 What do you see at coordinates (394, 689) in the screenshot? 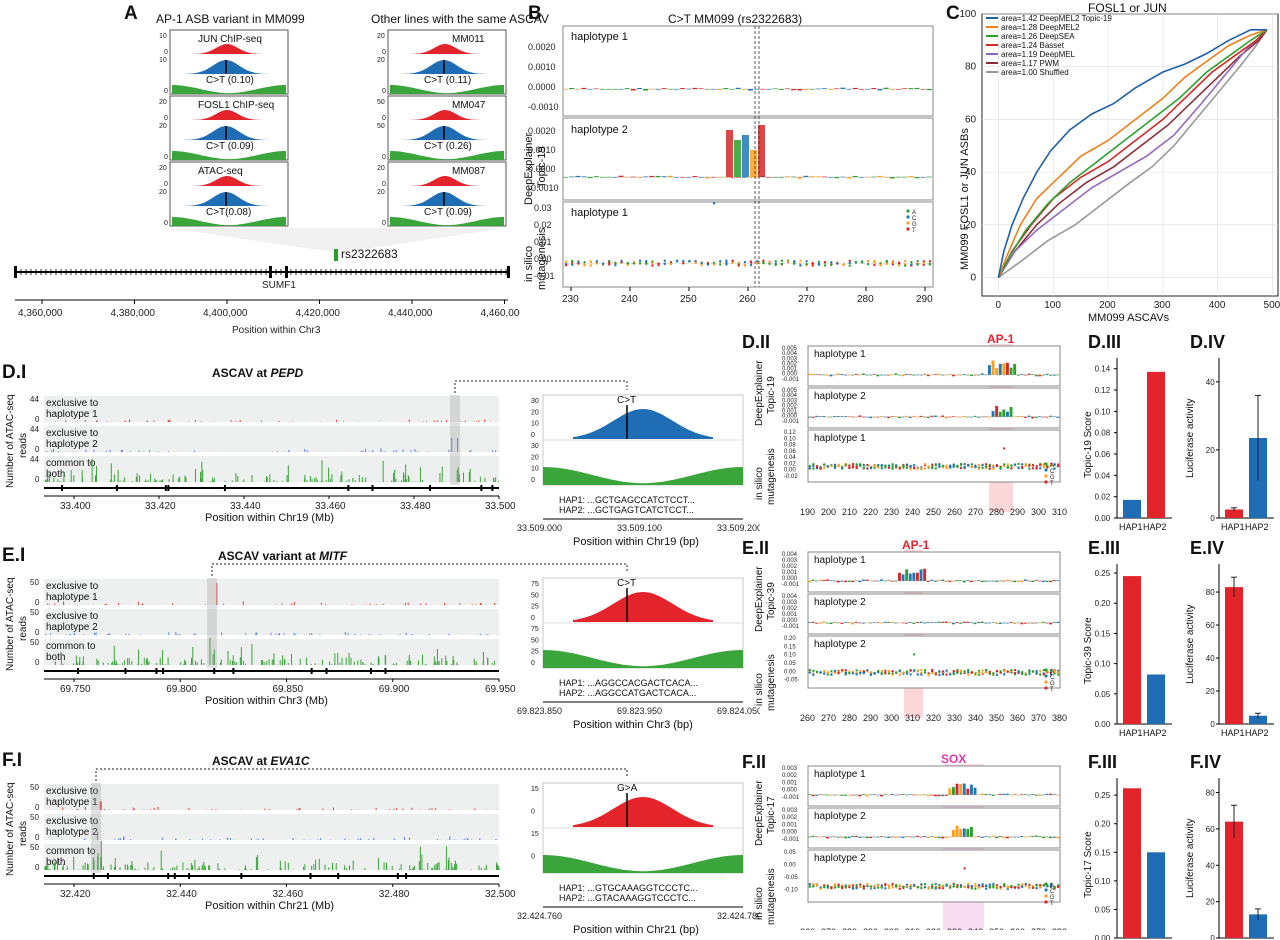
I see `x-tick-label: 69.900` at bounding box center [394, 689].